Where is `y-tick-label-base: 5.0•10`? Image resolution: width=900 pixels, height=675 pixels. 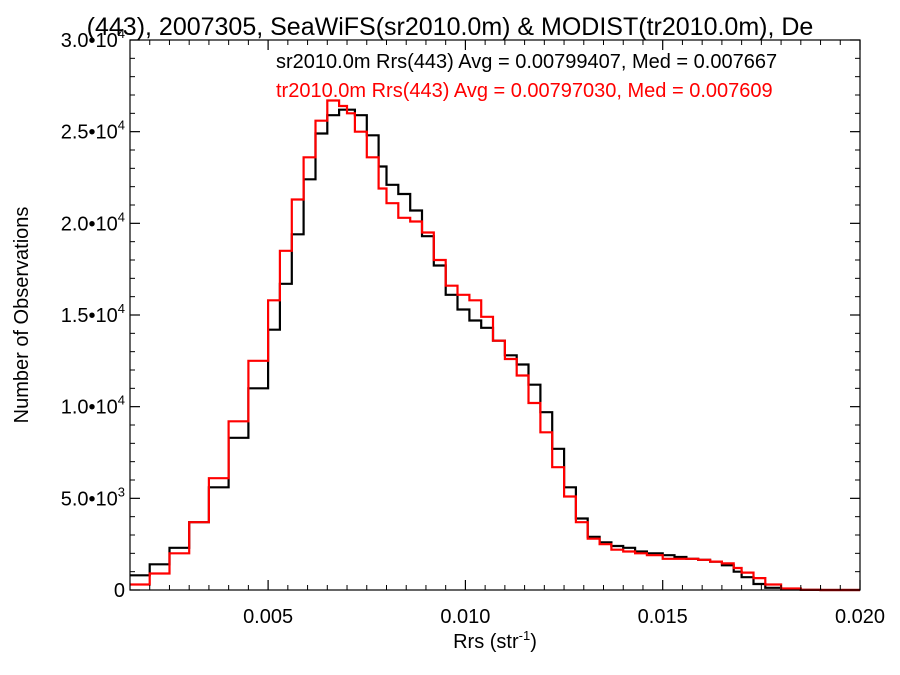
y-tick-label-base: 5.0•10 is located at coordinates (89, 499).